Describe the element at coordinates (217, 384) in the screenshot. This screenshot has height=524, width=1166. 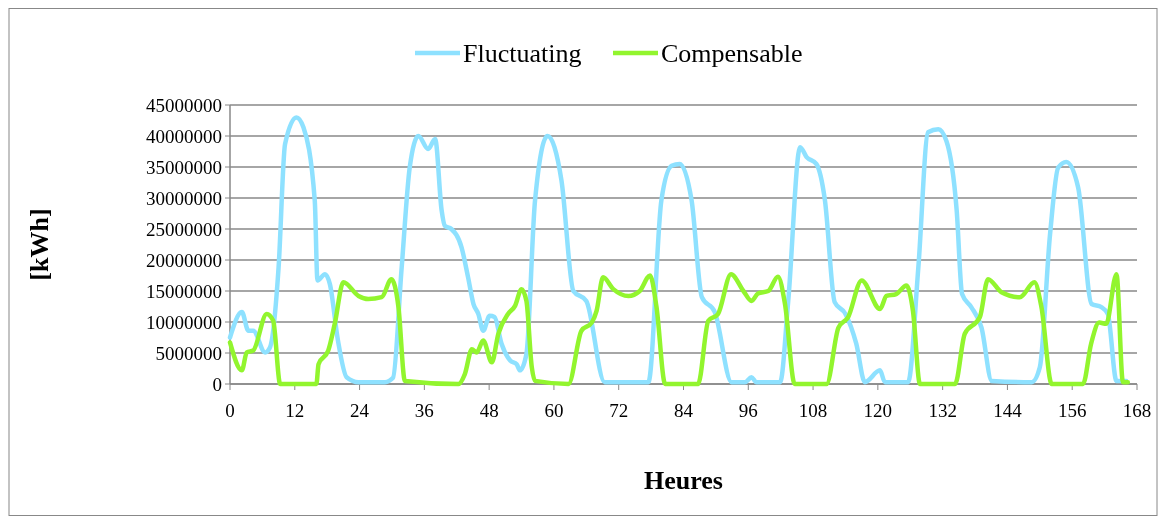
I see `y-tick-label: 0` at that location.